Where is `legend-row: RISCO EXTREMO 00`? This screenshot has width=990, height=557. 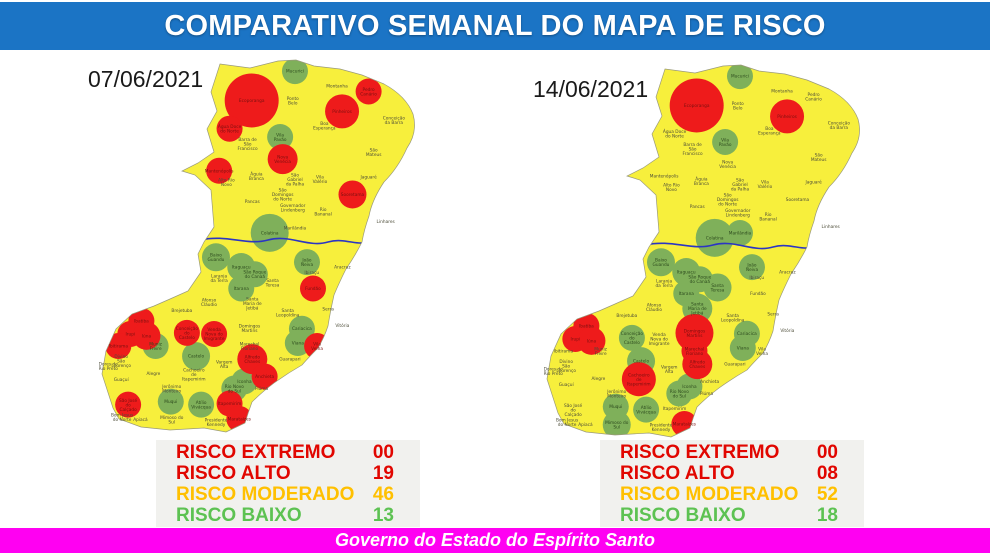
legend-row: RISCO EXTREMO 00 is located at coordinates (732, 452).